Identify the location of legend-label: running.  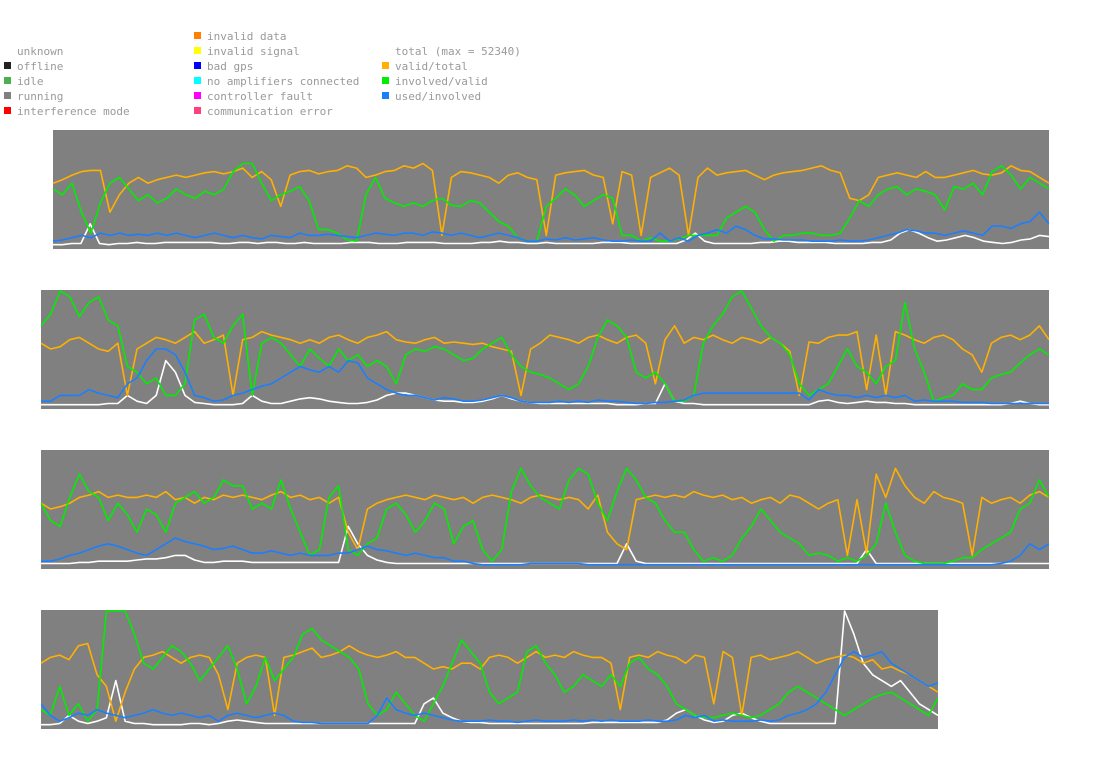
(40, 96).